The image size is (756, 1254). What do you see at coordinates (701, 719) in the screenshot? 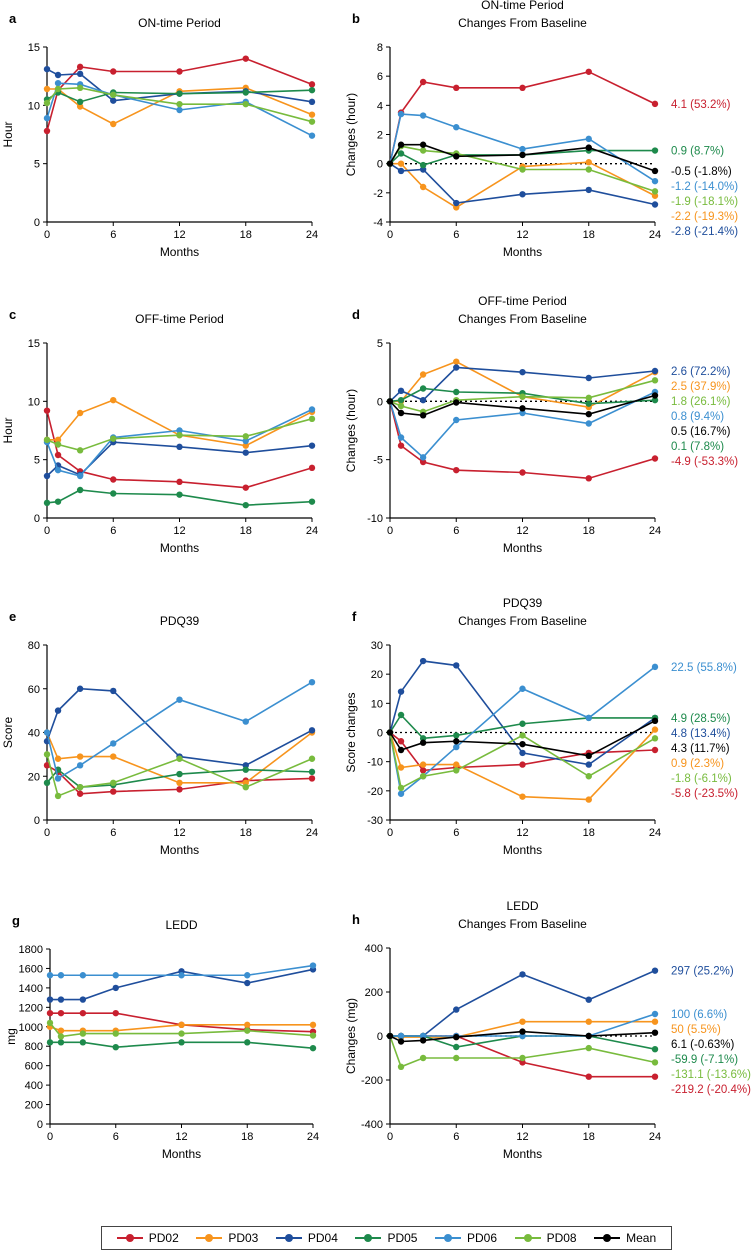
I see `end-value-label: 4.9 (28.5%)` at bounding box center [701, 719].